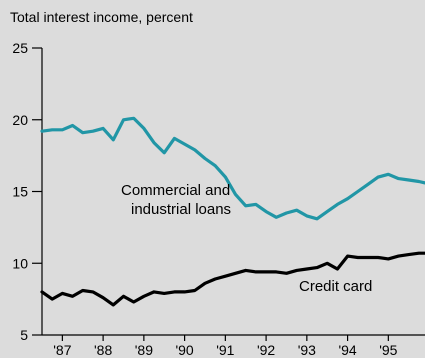 The height and width of the screenshot is (358, 425). What do you see at coordinates (103, 350) in the screenshot?
I see `x-tick-label: '88` at bounding box center [103, 350].